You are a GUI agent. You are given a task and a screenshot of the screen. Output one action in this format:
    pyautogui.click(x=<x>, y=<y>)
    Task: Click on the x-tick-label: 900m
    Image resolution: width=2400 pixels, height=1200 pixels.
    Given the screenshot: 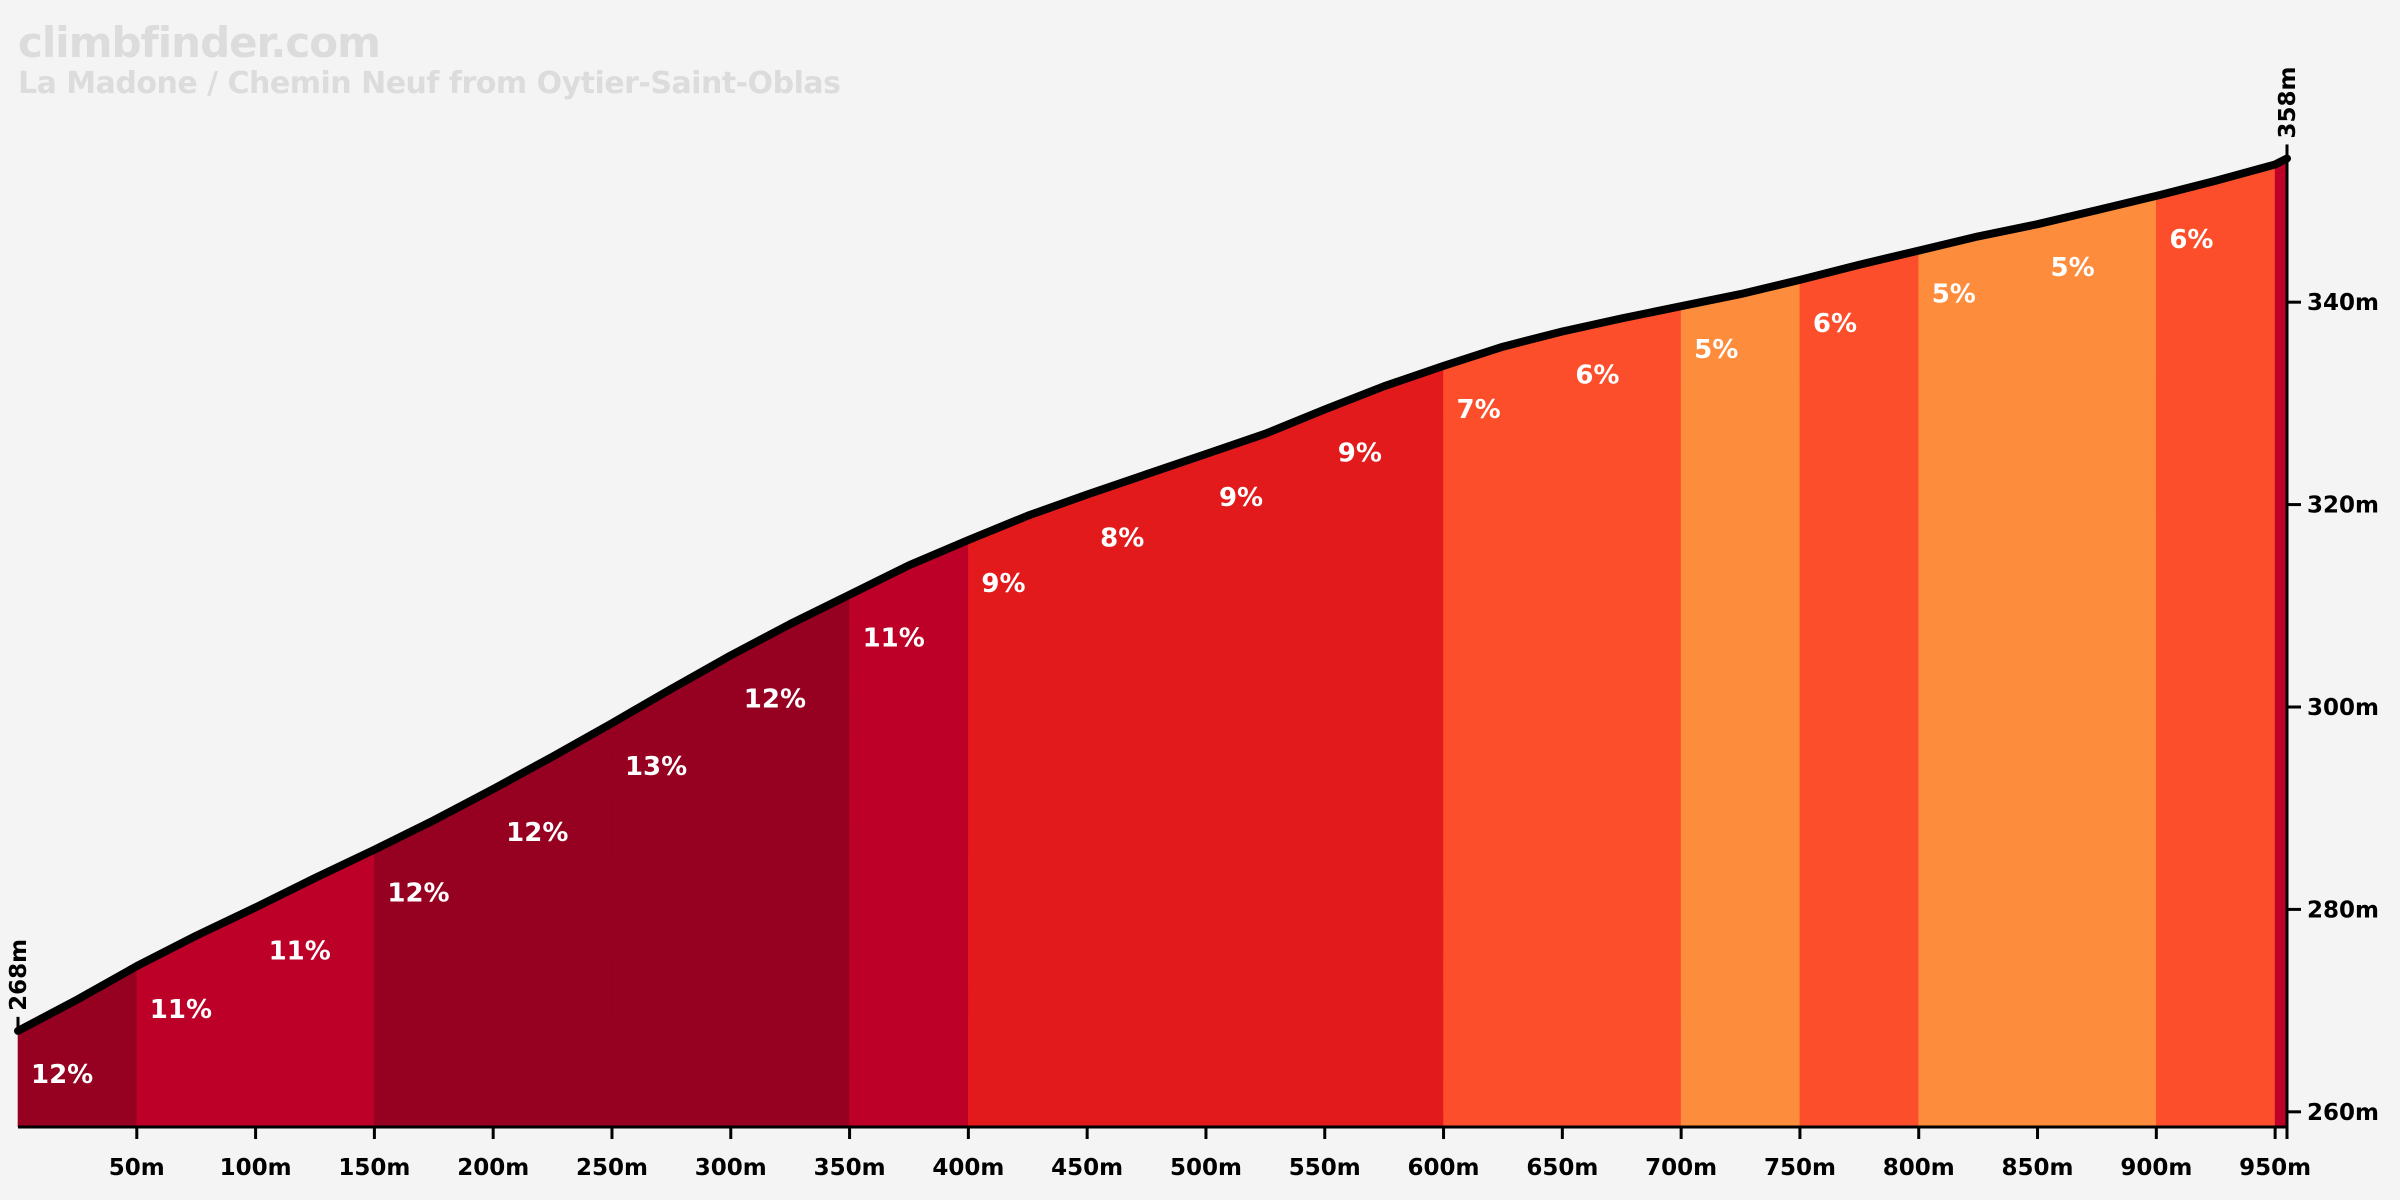 What is the action you would take?
    pyautogui.click(x=2156, y=1168)
    